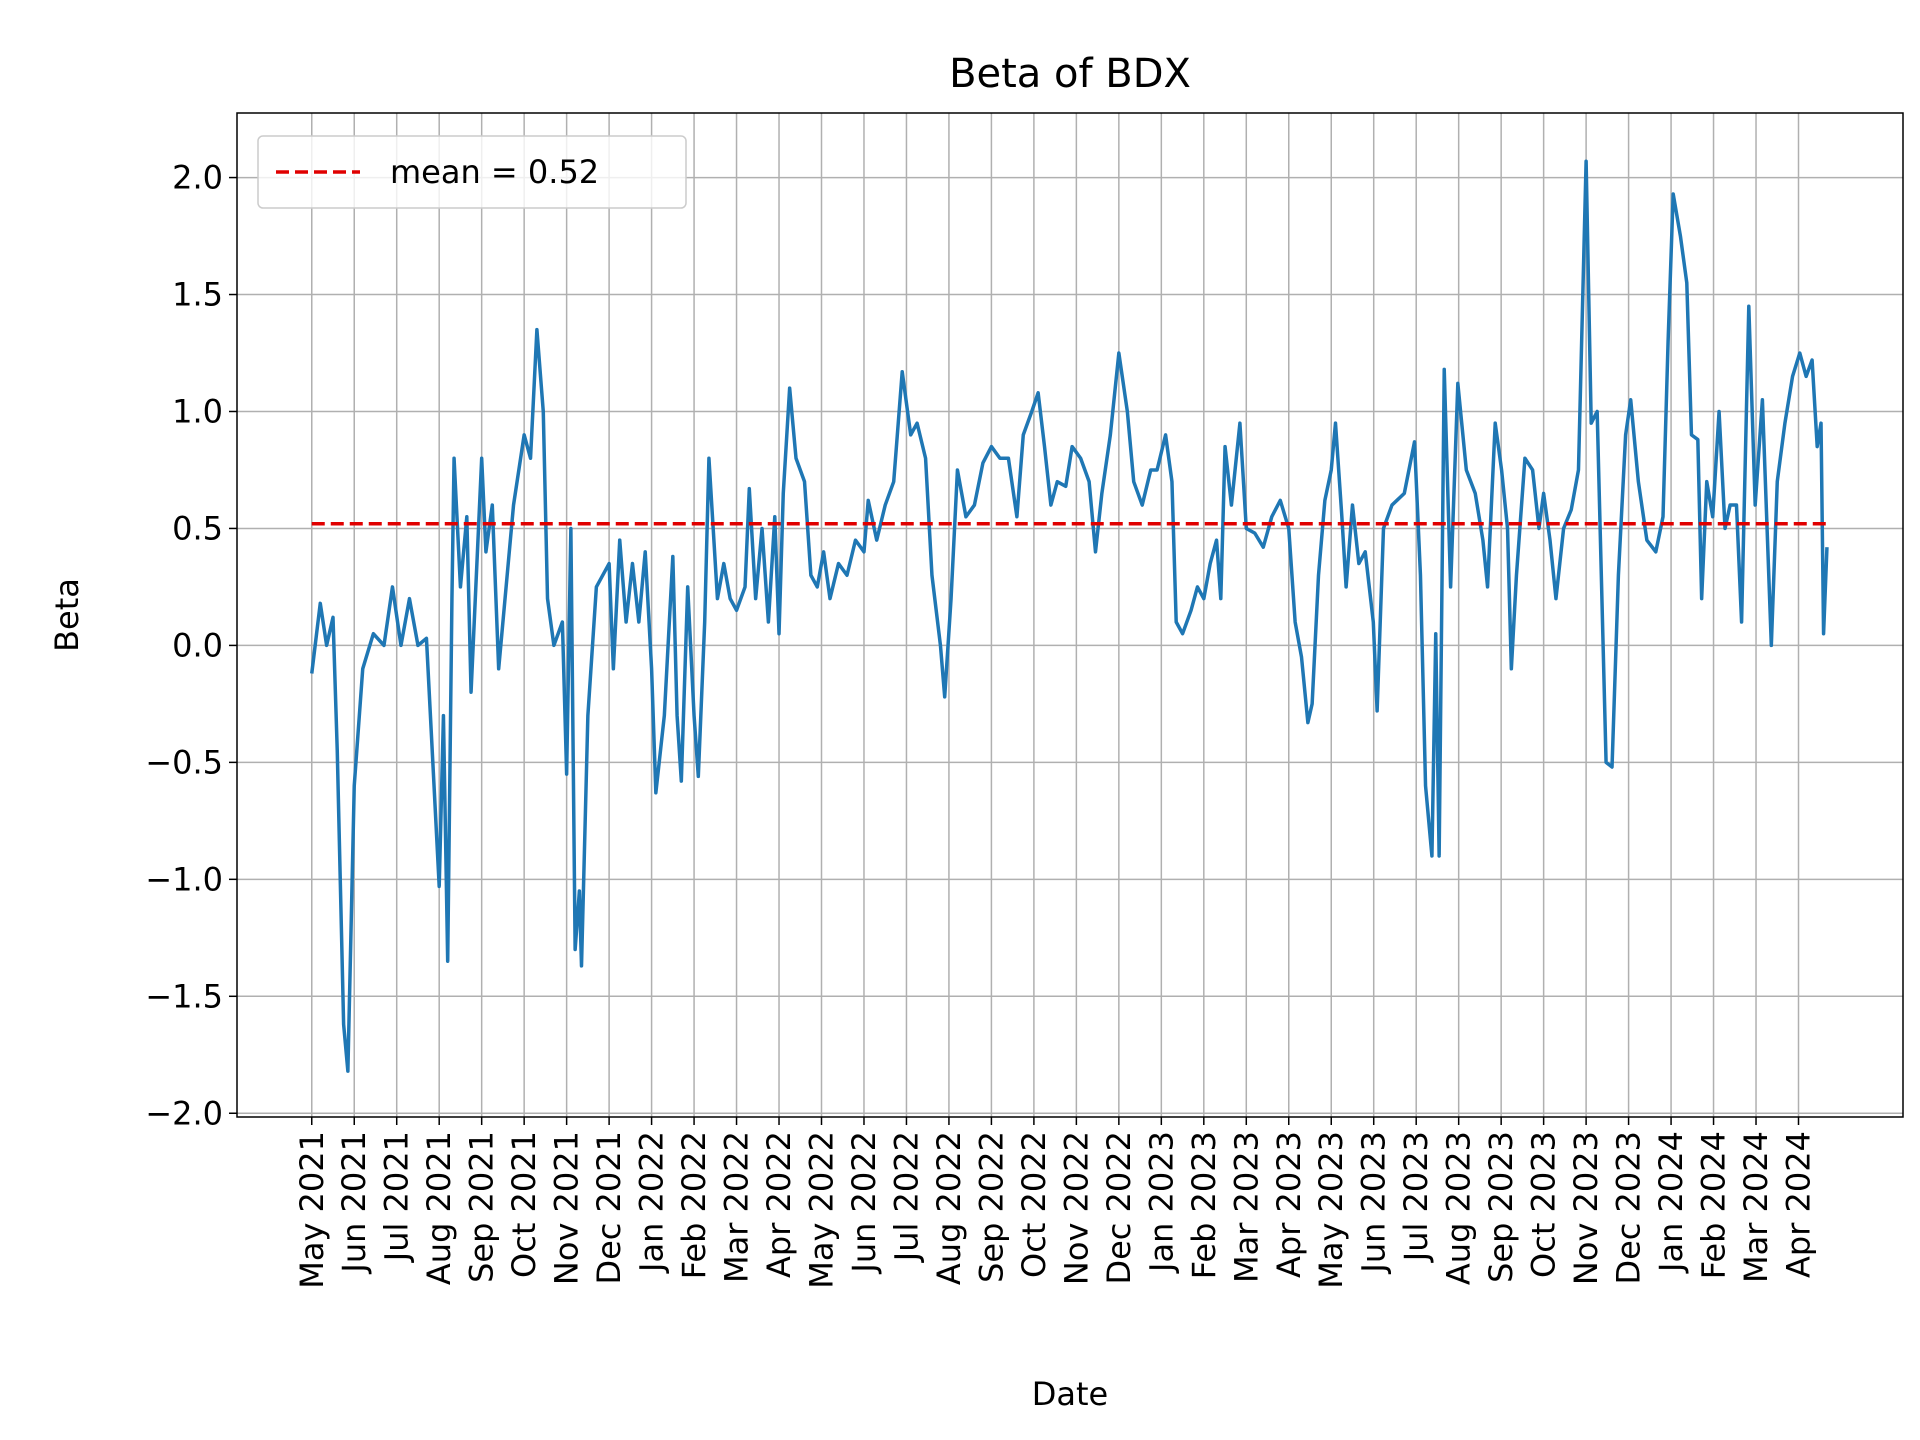  Describe the element at coordinates (779, 1204) in the screenshot. I see `x-tick-label: Apr 2022` at that location.